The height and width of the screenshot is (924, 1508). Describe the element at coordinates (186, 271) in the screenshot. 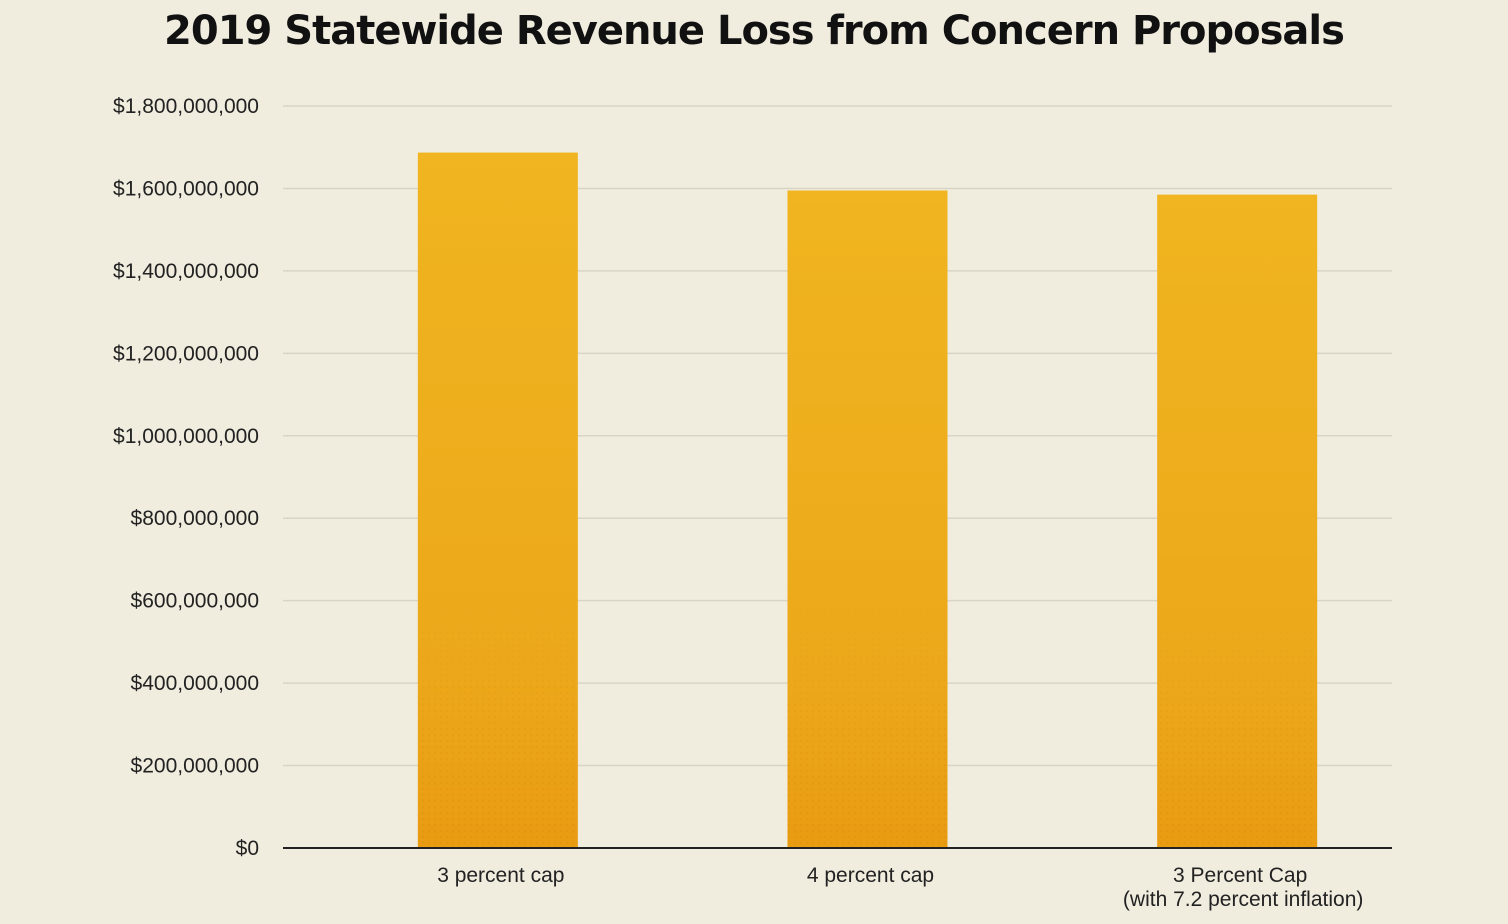

I see `y-tick-label: $1,400,000,000` at that location.